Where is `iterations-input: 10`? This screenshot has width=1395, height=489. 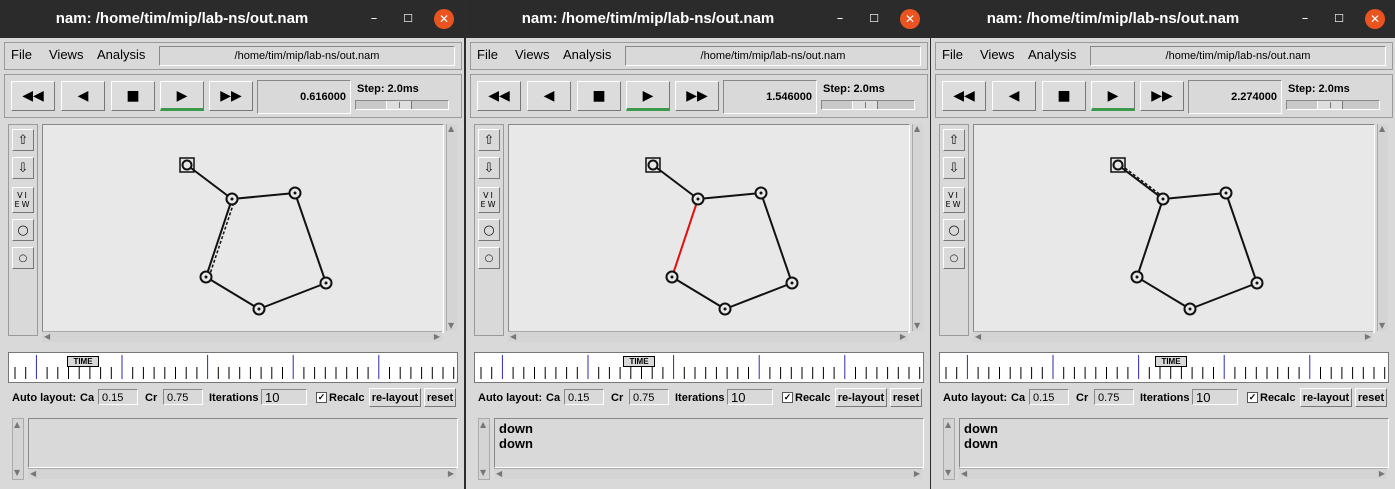 iterations-input: 10 is located at coordinates (284, 397).